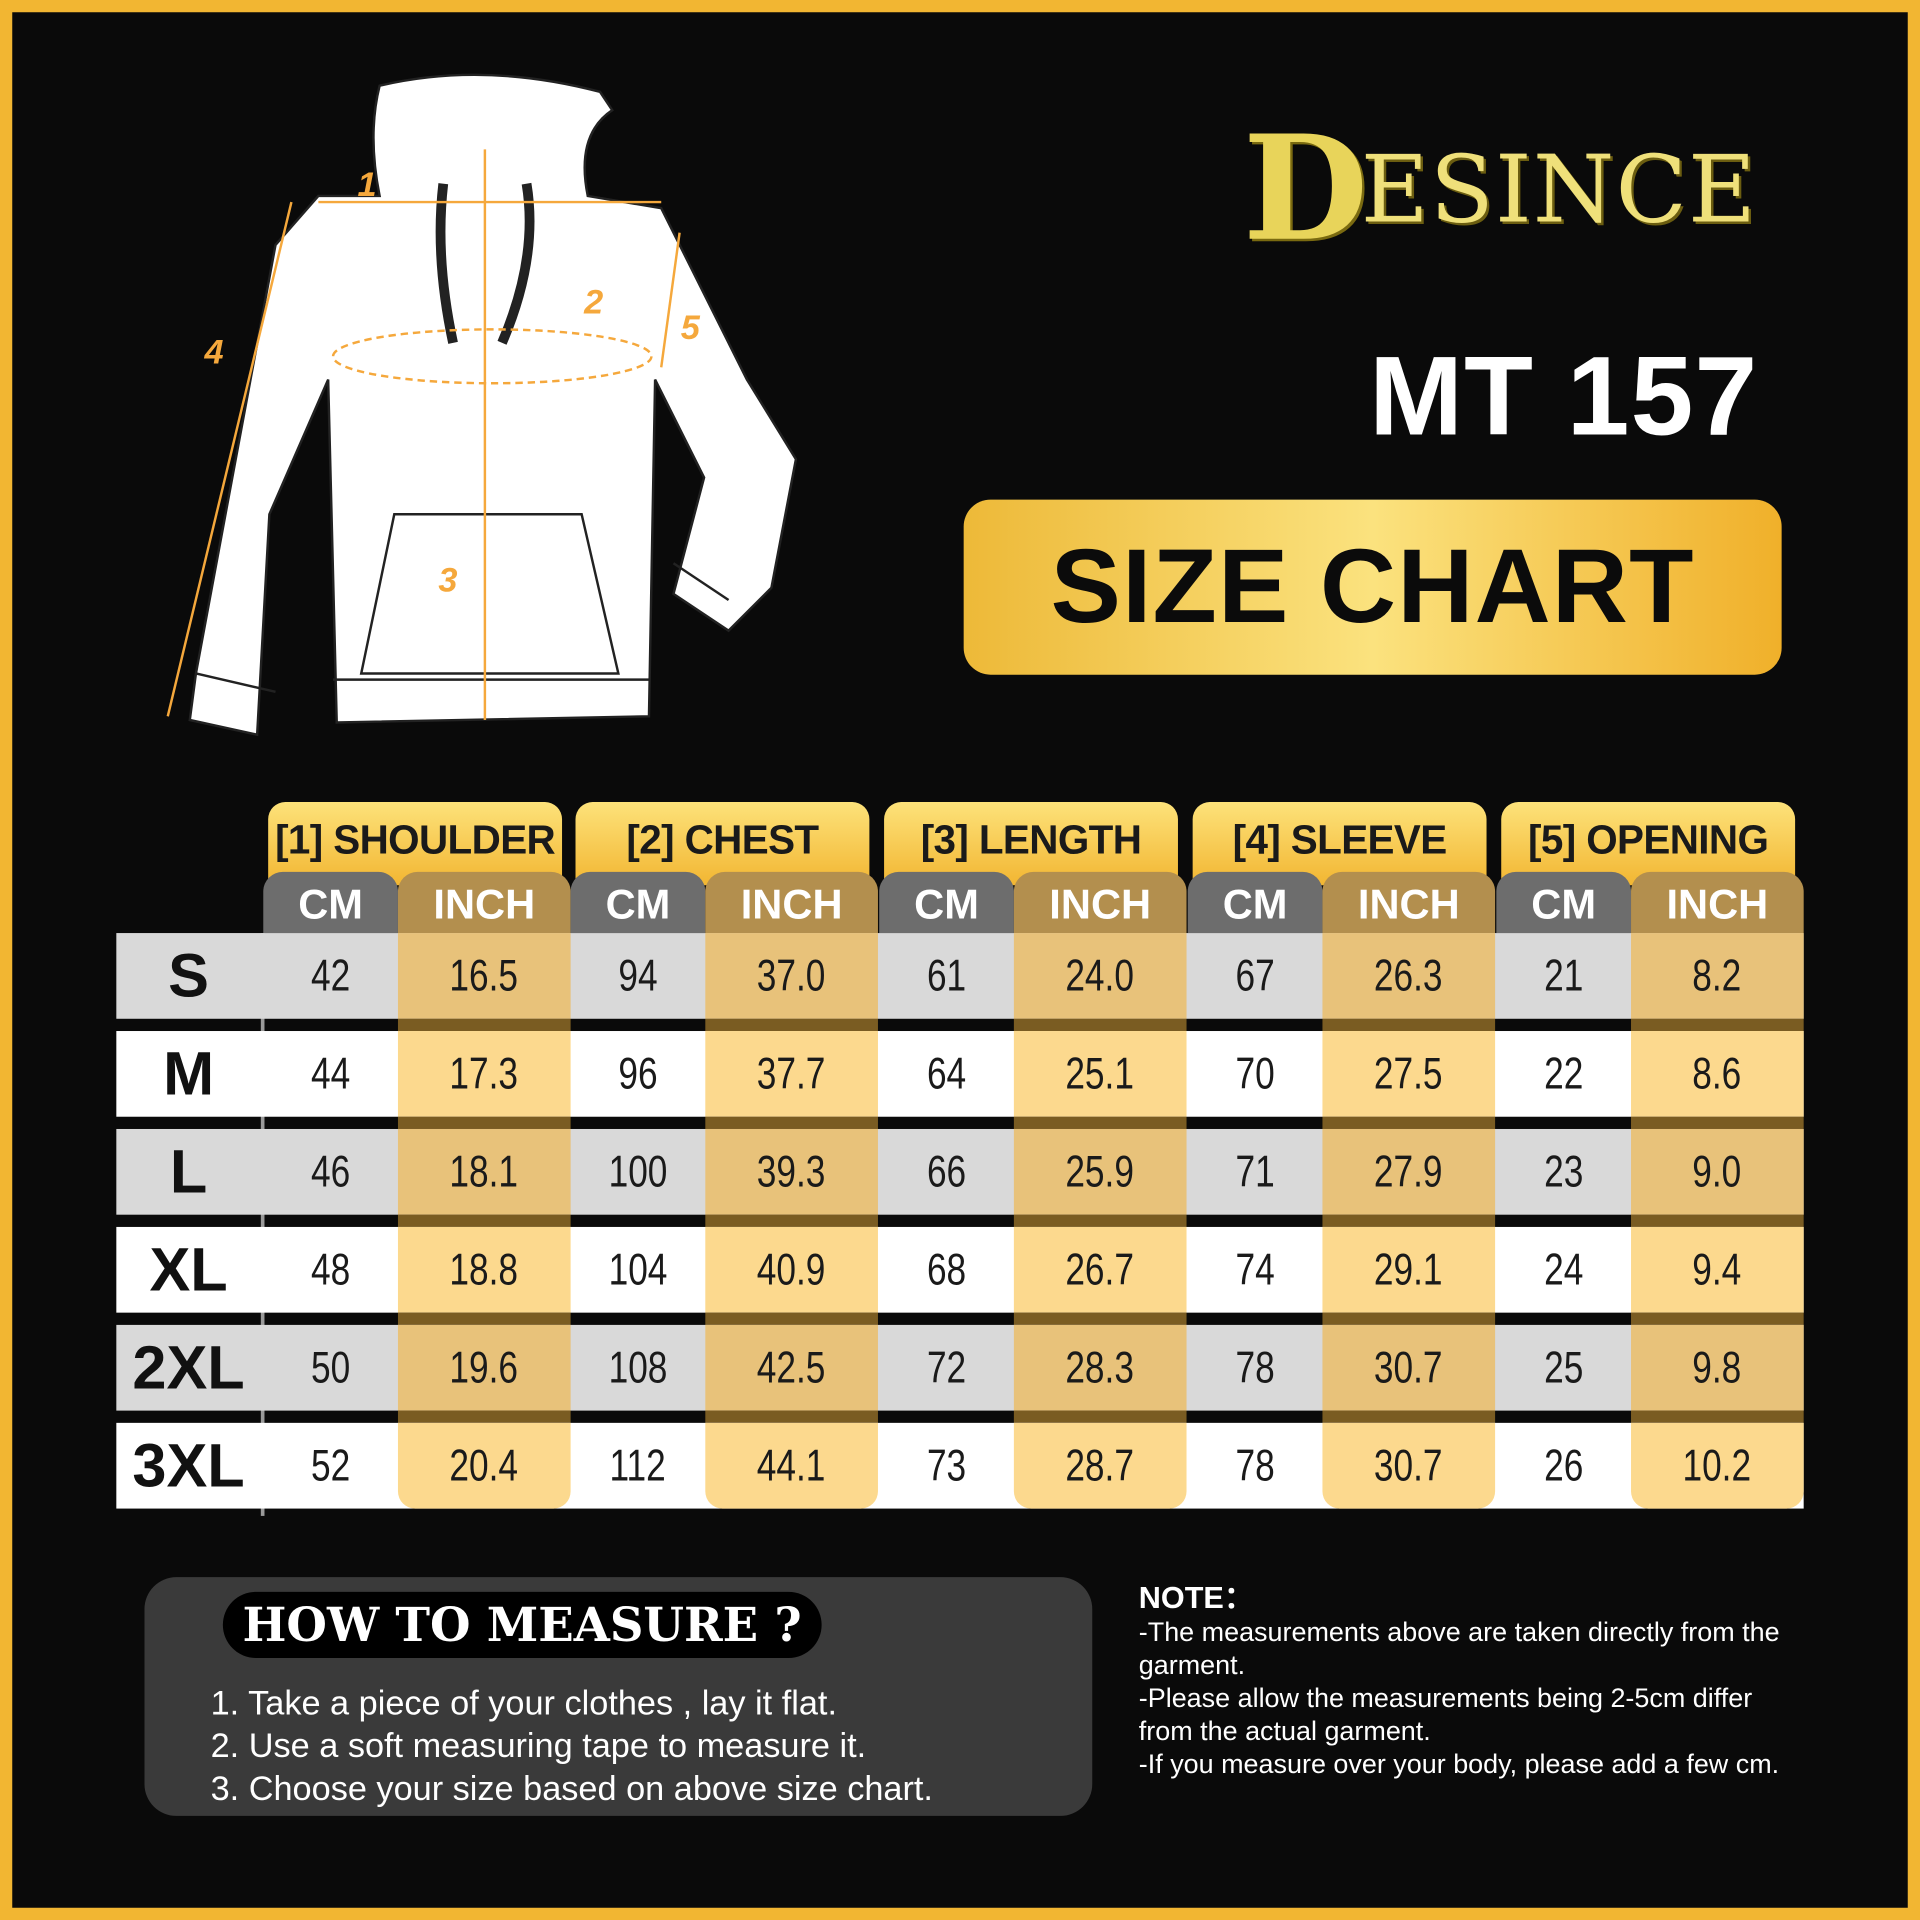  I want to click on inch-value: 25.1, so click(1100, 1074).